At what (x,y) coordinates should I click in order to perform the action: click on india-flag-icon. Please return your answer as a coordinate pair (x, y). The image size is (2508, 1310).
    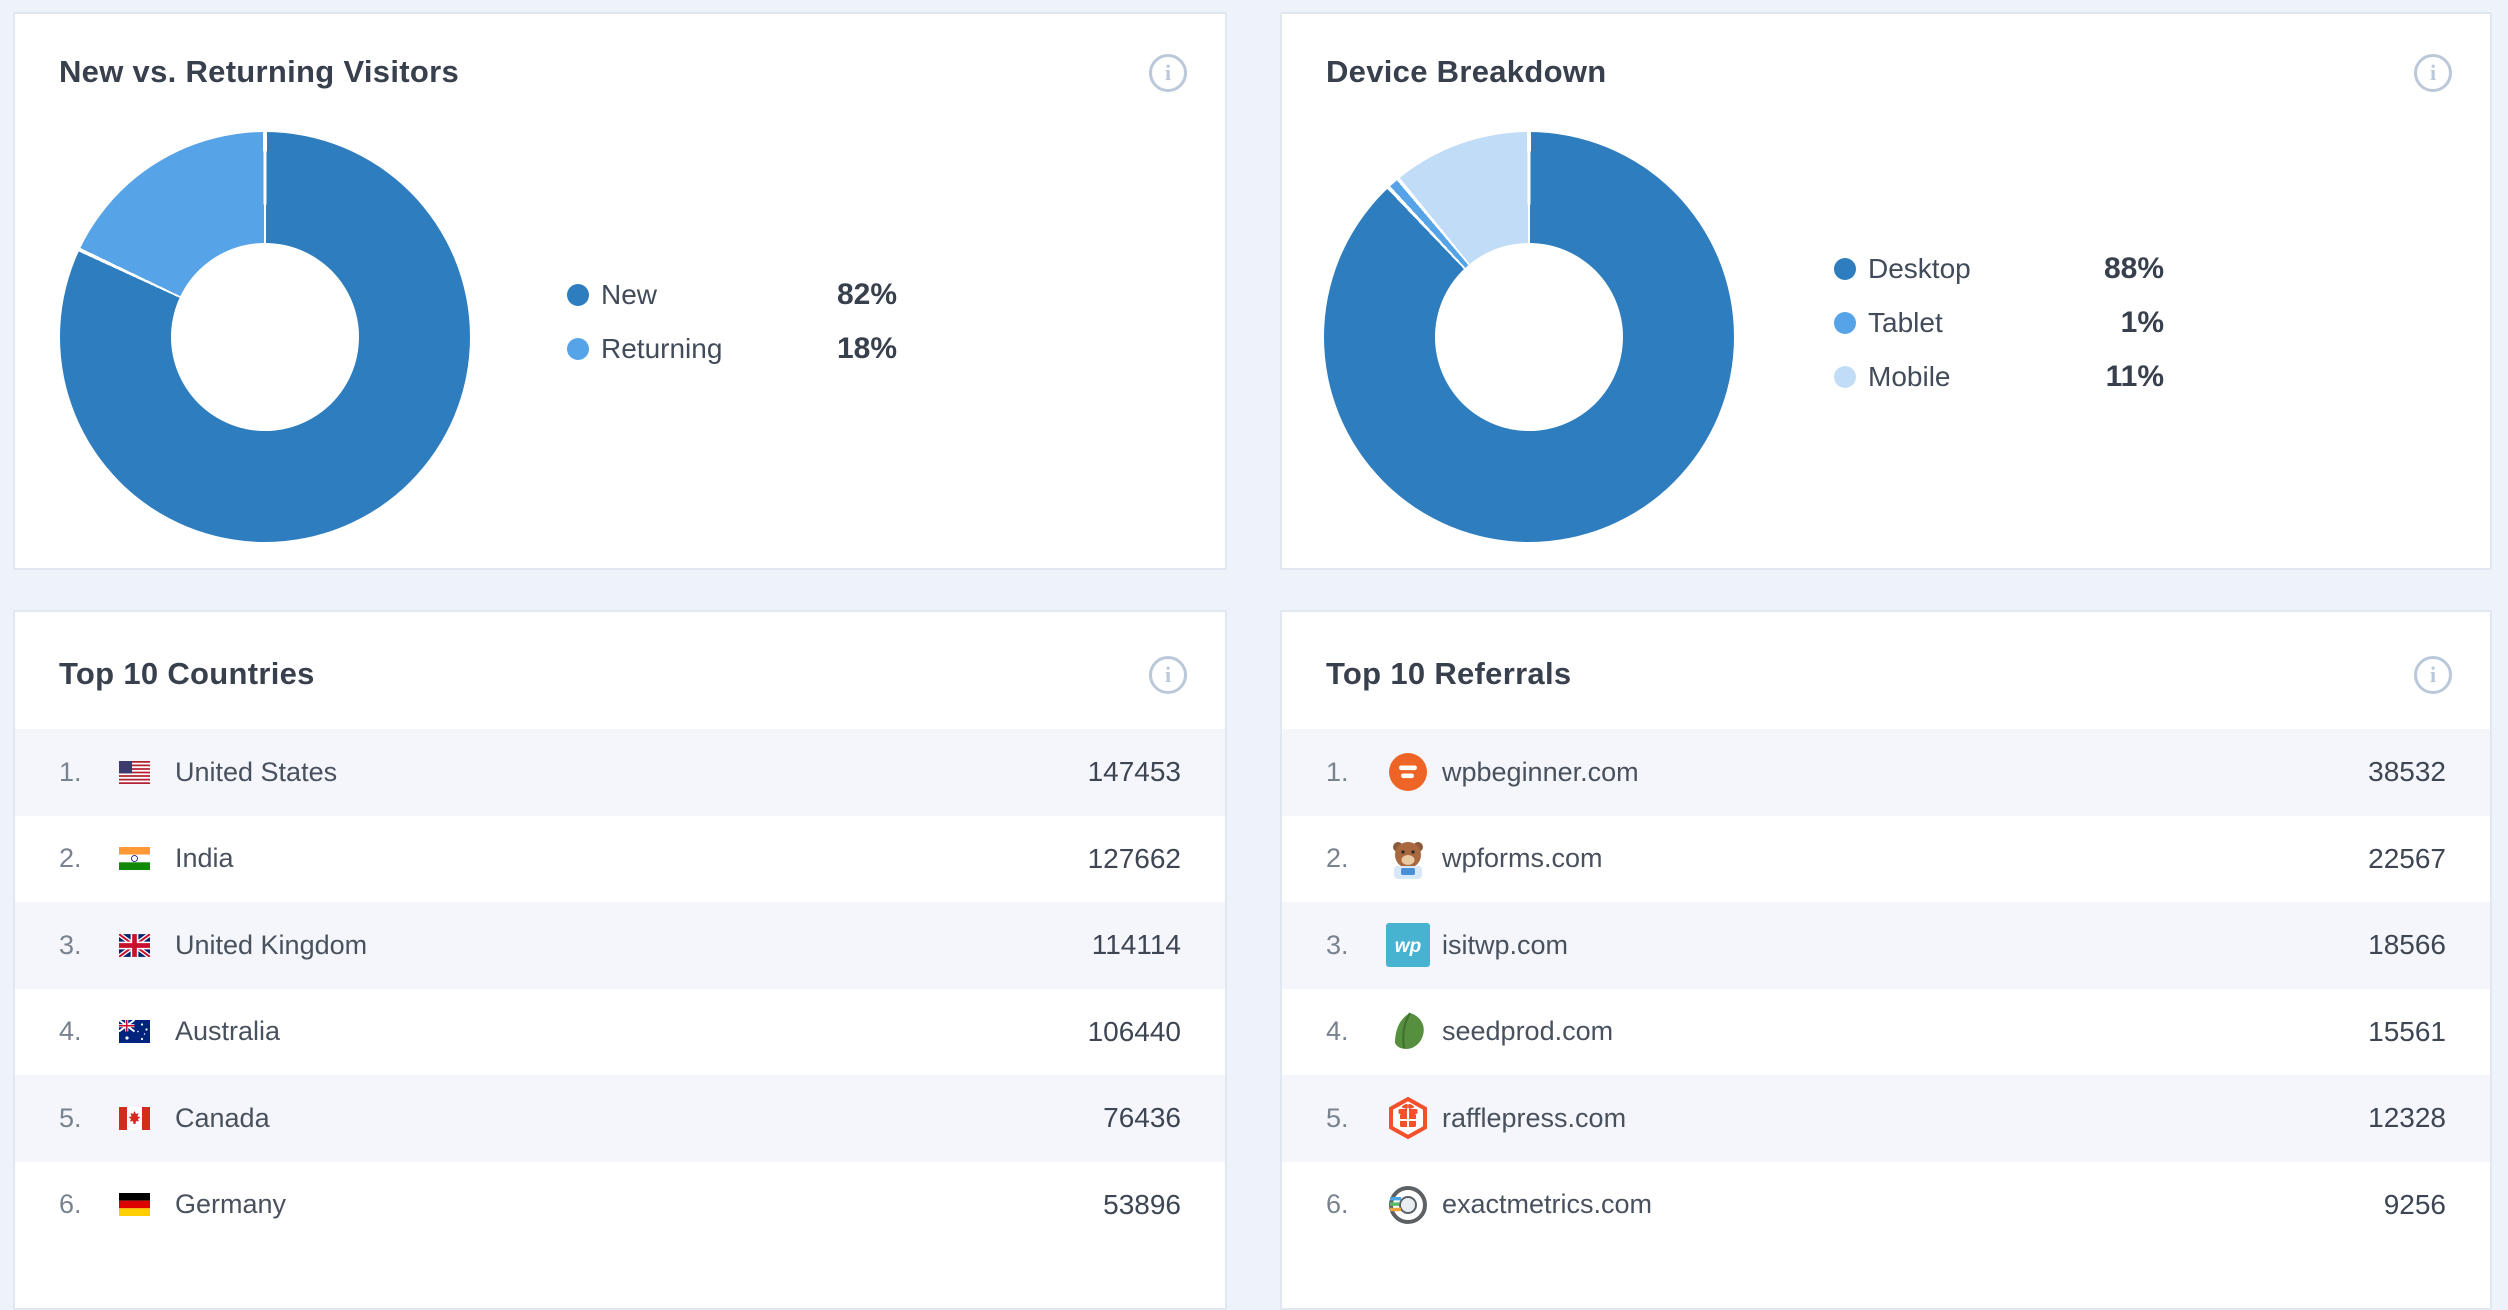
    Looking at the image, I should click on (147, 859).